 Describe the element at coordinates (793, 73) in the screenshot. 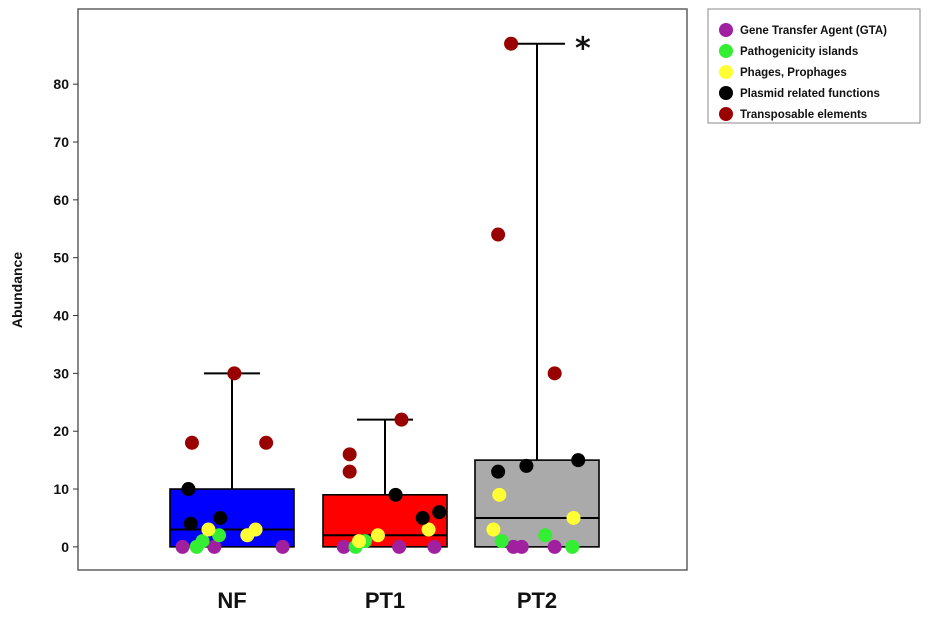

I see `legend-entry-label: Phages, Prophages` at that location.